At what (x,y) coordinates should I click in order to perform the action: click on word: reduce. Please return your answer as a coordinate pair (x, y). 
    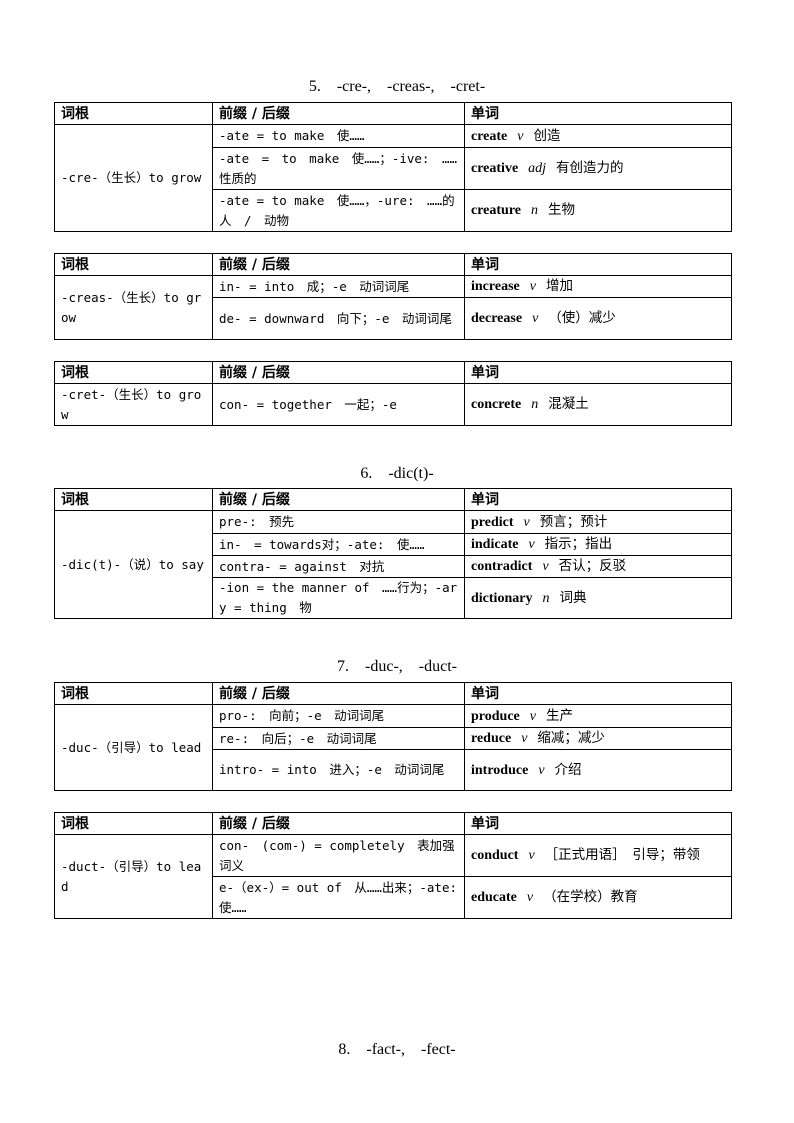
    Looking at the image, I should click on (491, 738).